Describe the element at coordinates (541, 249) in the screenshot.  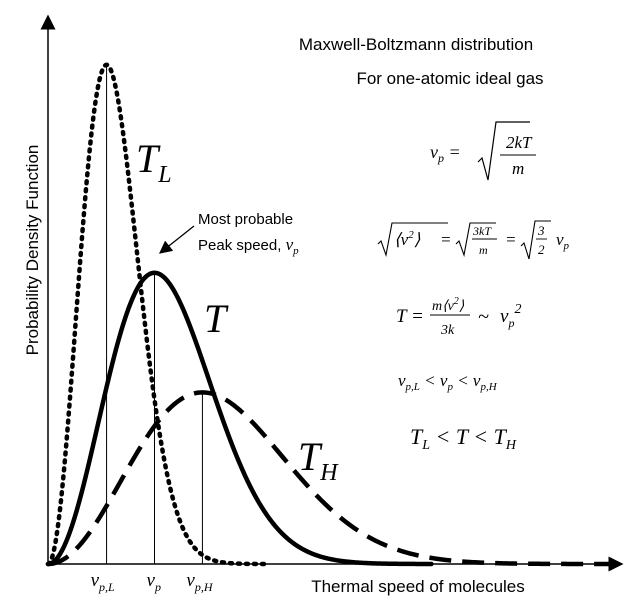
I see `svg-text: 2` at that location.